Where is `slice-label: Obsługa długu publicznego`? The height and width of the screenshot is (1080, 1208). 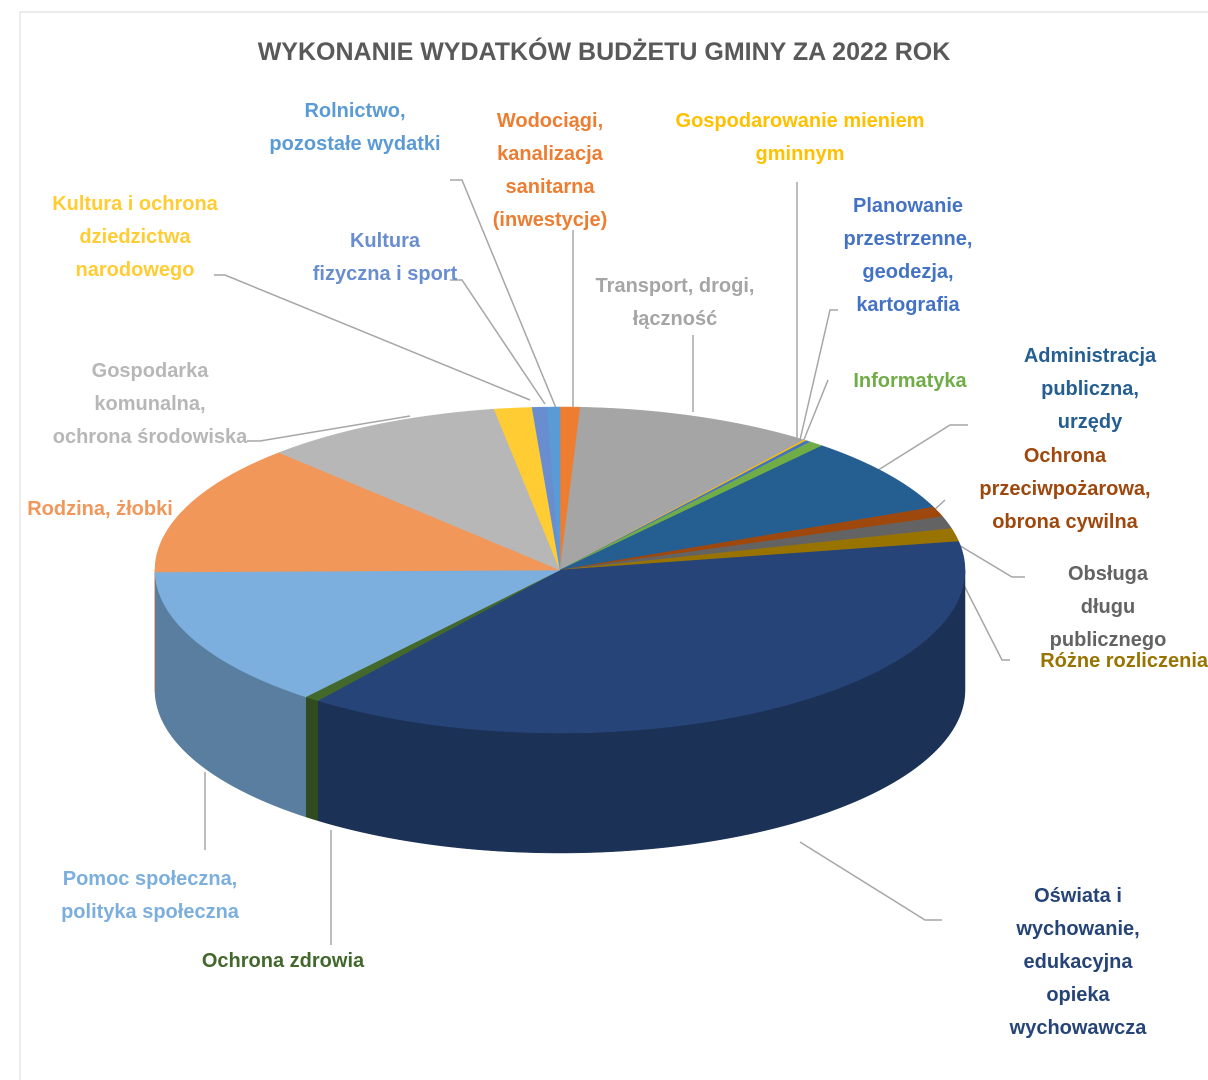
slice-label: Obsługa długu publicznego is located at coordinates (1108, 607).